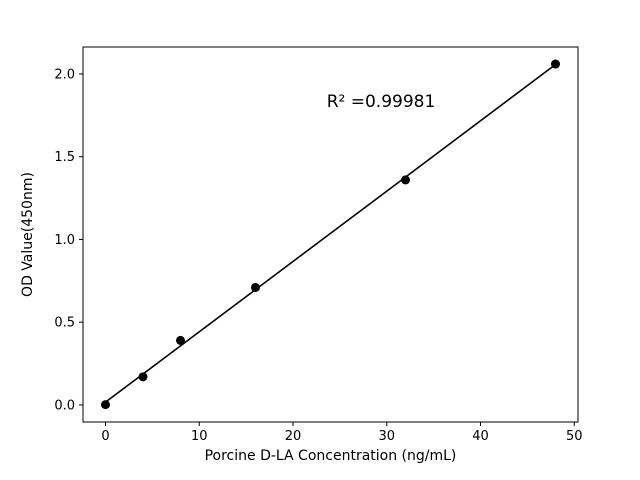 The height and width of the screenshot is (480, 640). I want to click on x-axis-ticks: 0 10 20 30 40 50, so click(342, 433).